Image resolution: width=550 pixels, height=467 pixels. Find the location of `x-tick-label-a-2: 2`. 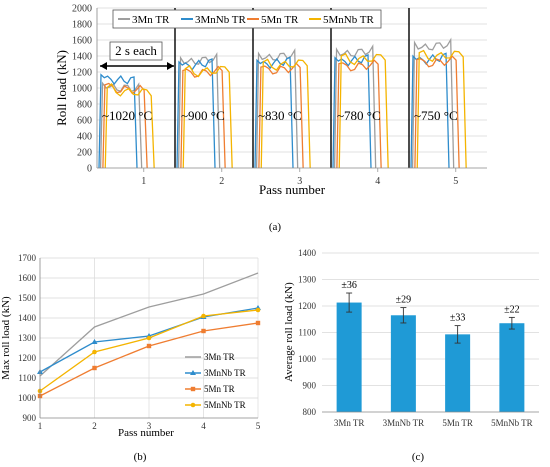

x-tick-label-a-2: 2 is located at coordinates (221, 181).